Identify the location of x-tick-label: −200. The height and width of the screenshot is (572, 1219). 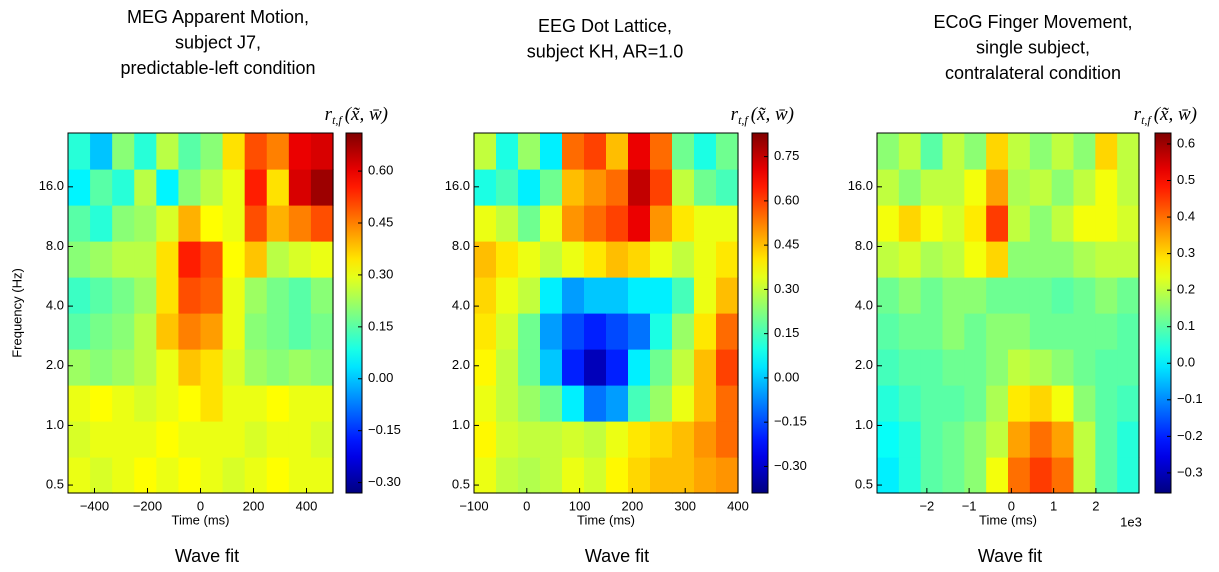
(147, 505).